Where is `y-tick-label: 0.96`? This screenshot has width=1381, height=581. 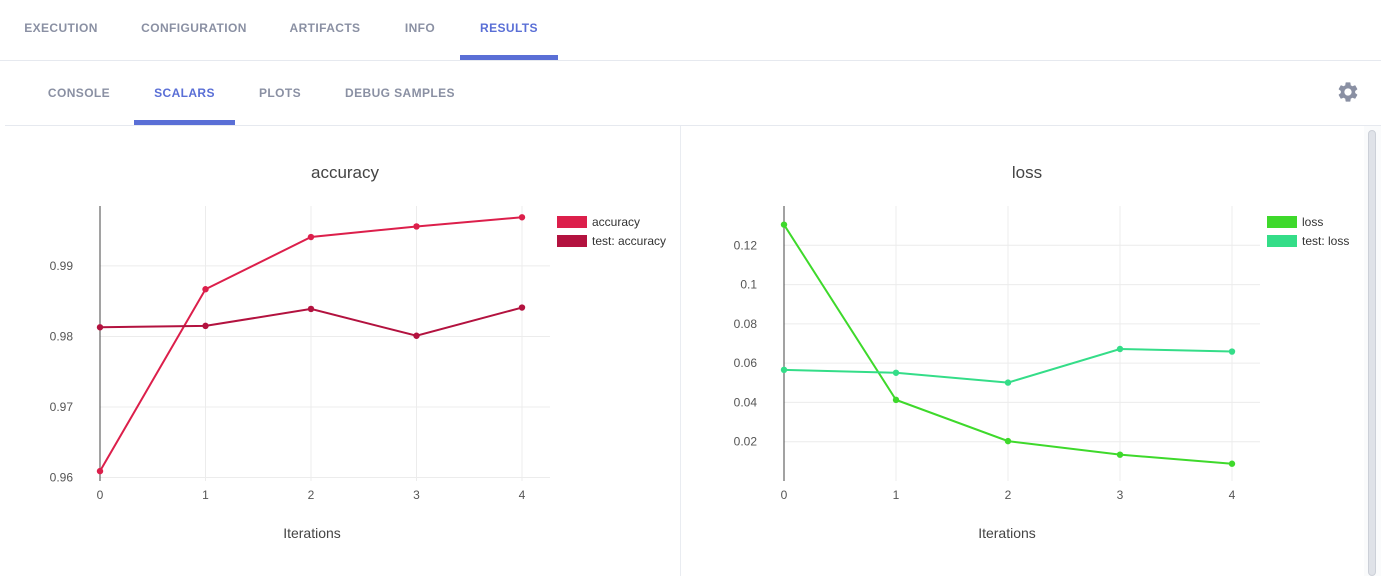
y-tick-label: 0.96 is located at coordinates (62, 477).